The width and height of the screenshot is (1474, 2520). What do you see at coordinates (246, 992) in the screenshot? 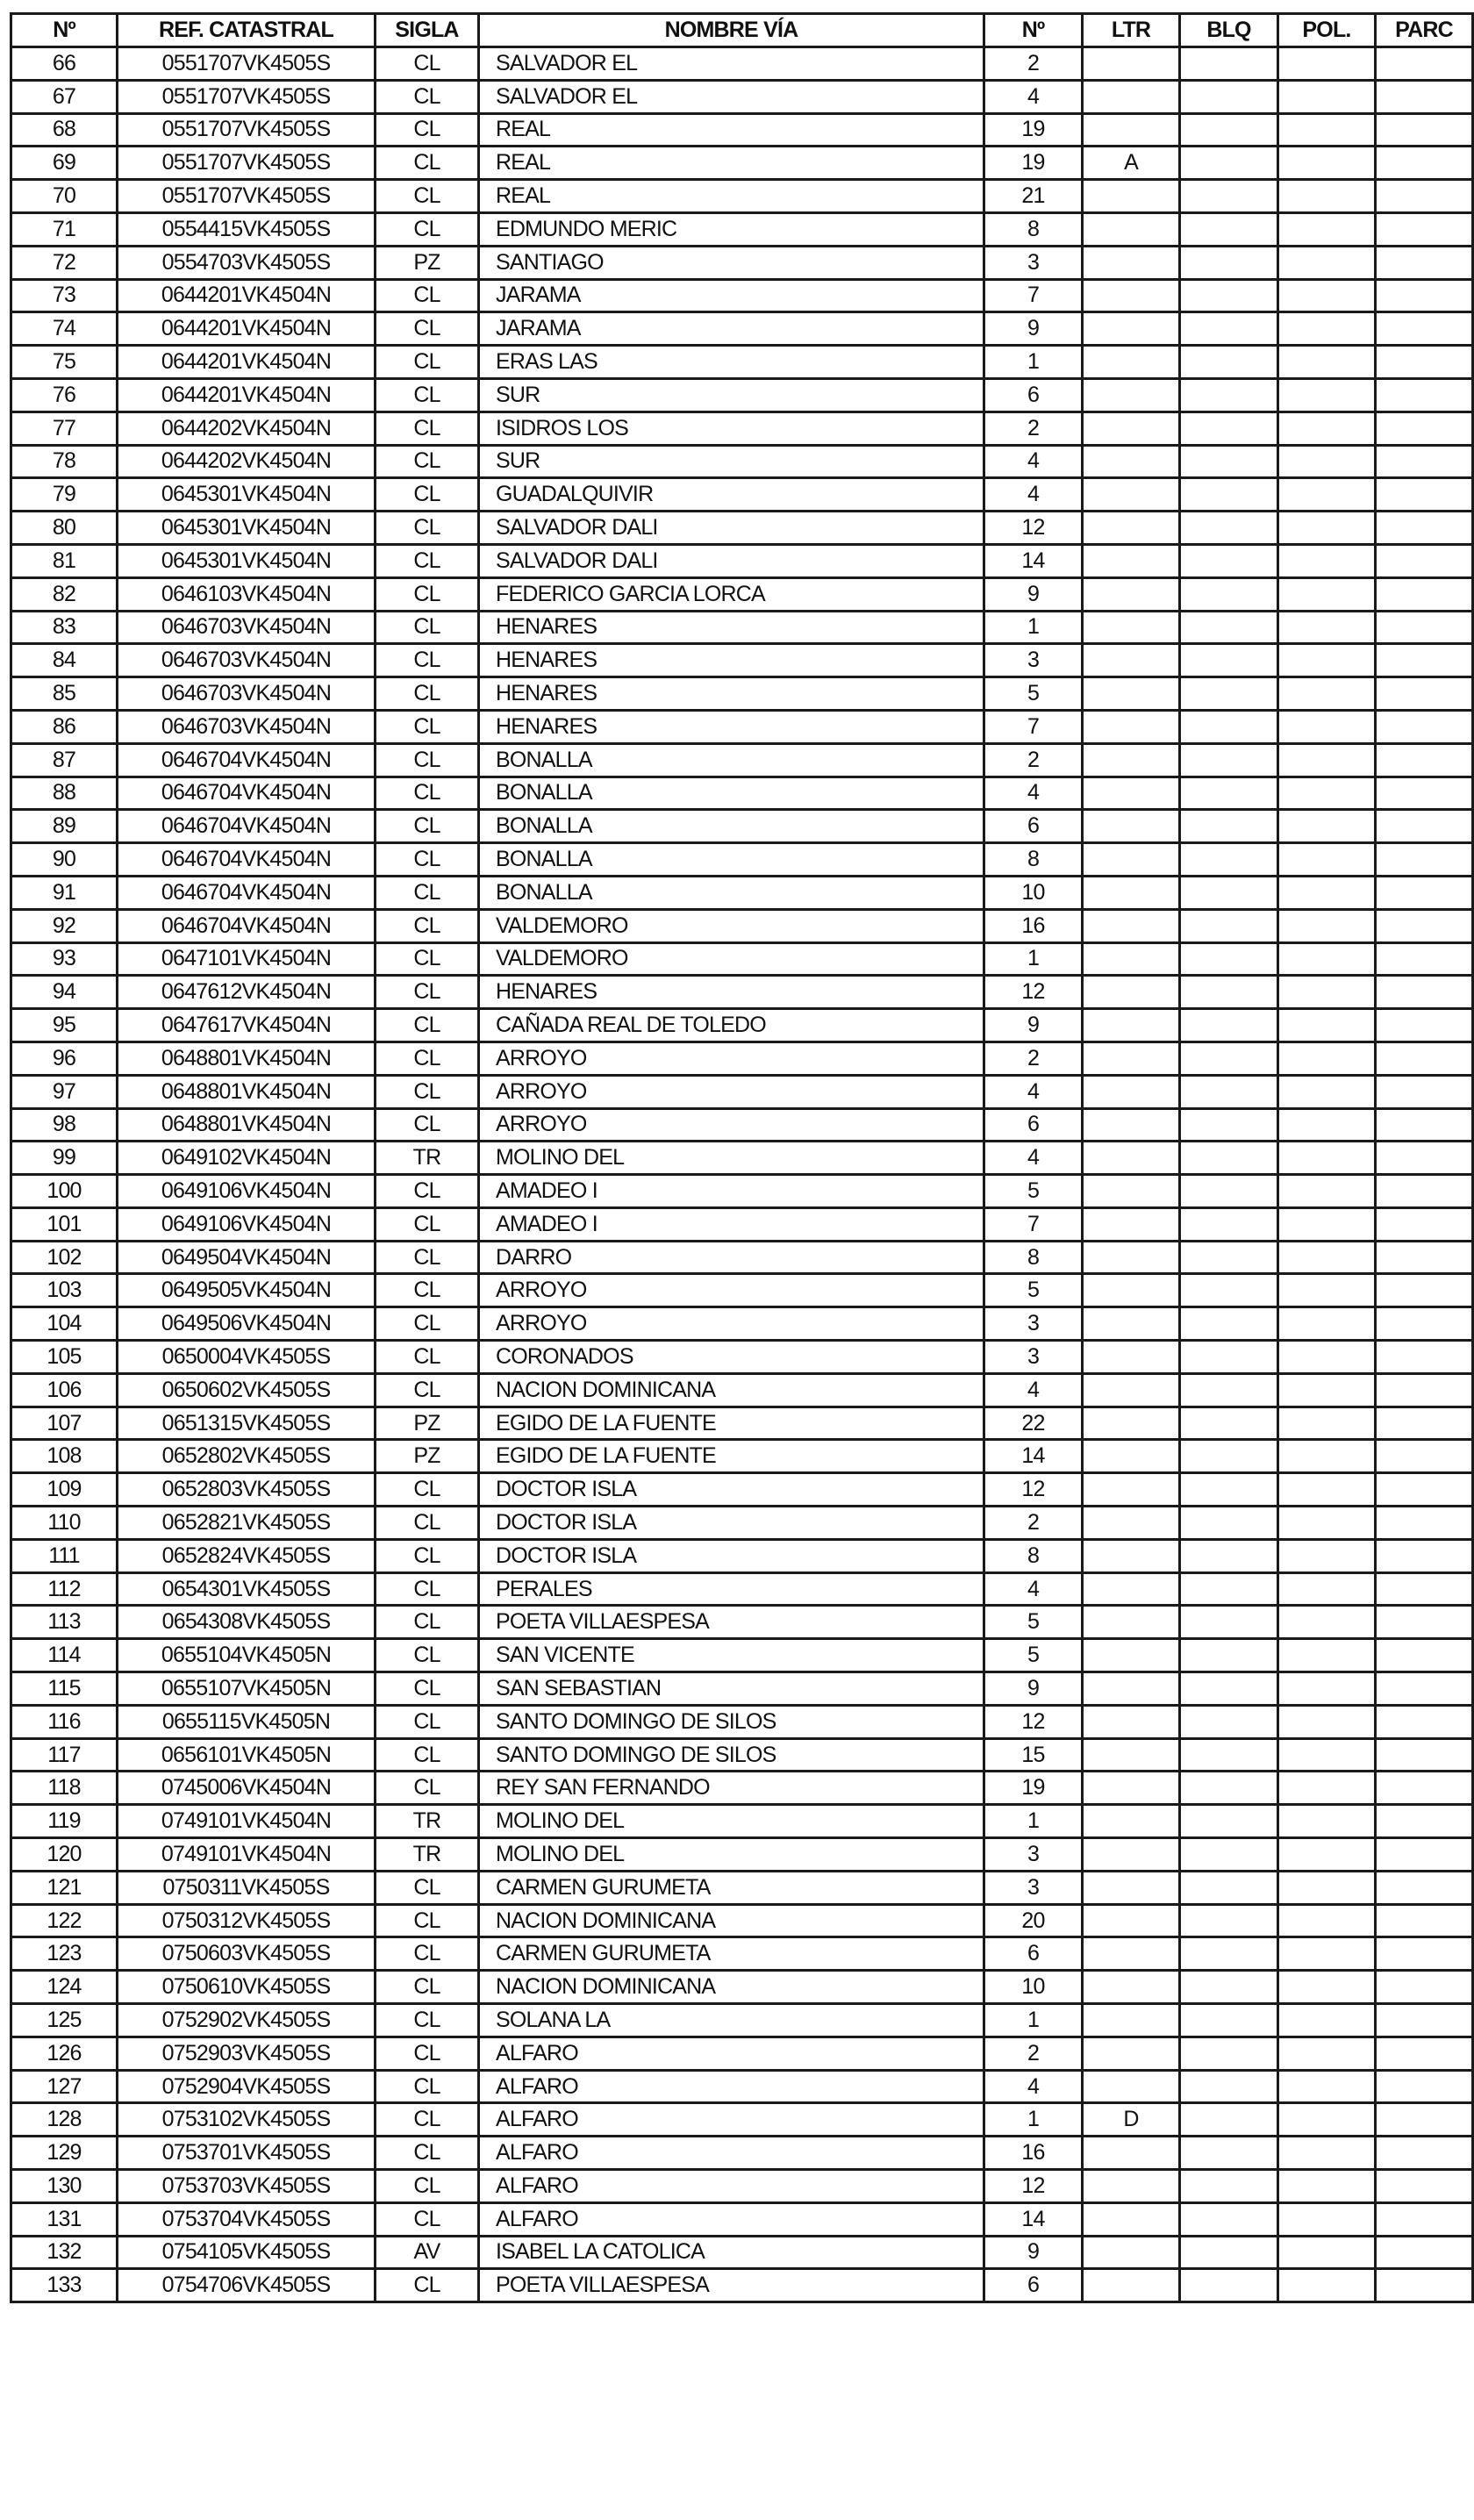
I see `cell-ref-catastral: 0647612VK4504N` at bounding box center [246, 992].